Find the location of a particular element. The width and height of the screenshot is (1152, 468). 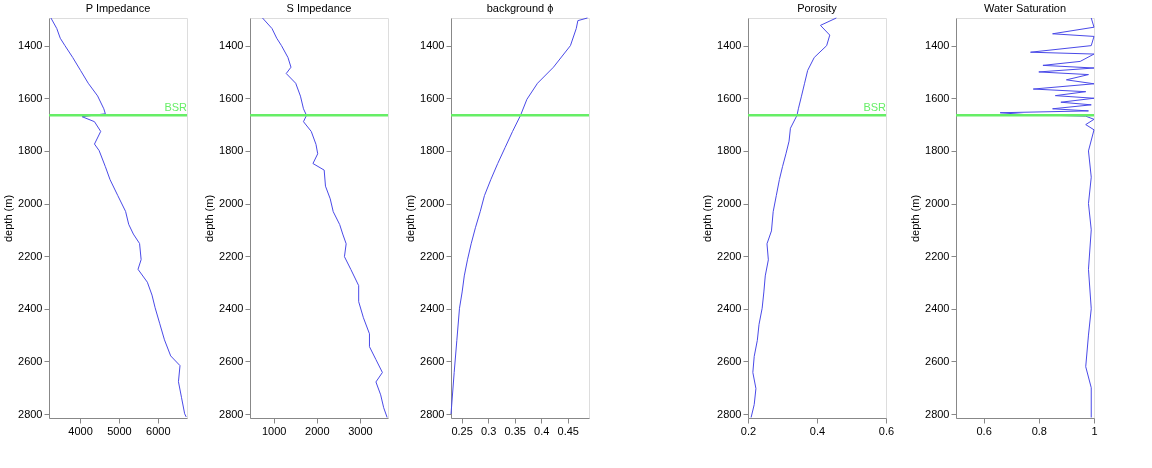

chart-title: S Impedance is located at coordinates (319, 7).